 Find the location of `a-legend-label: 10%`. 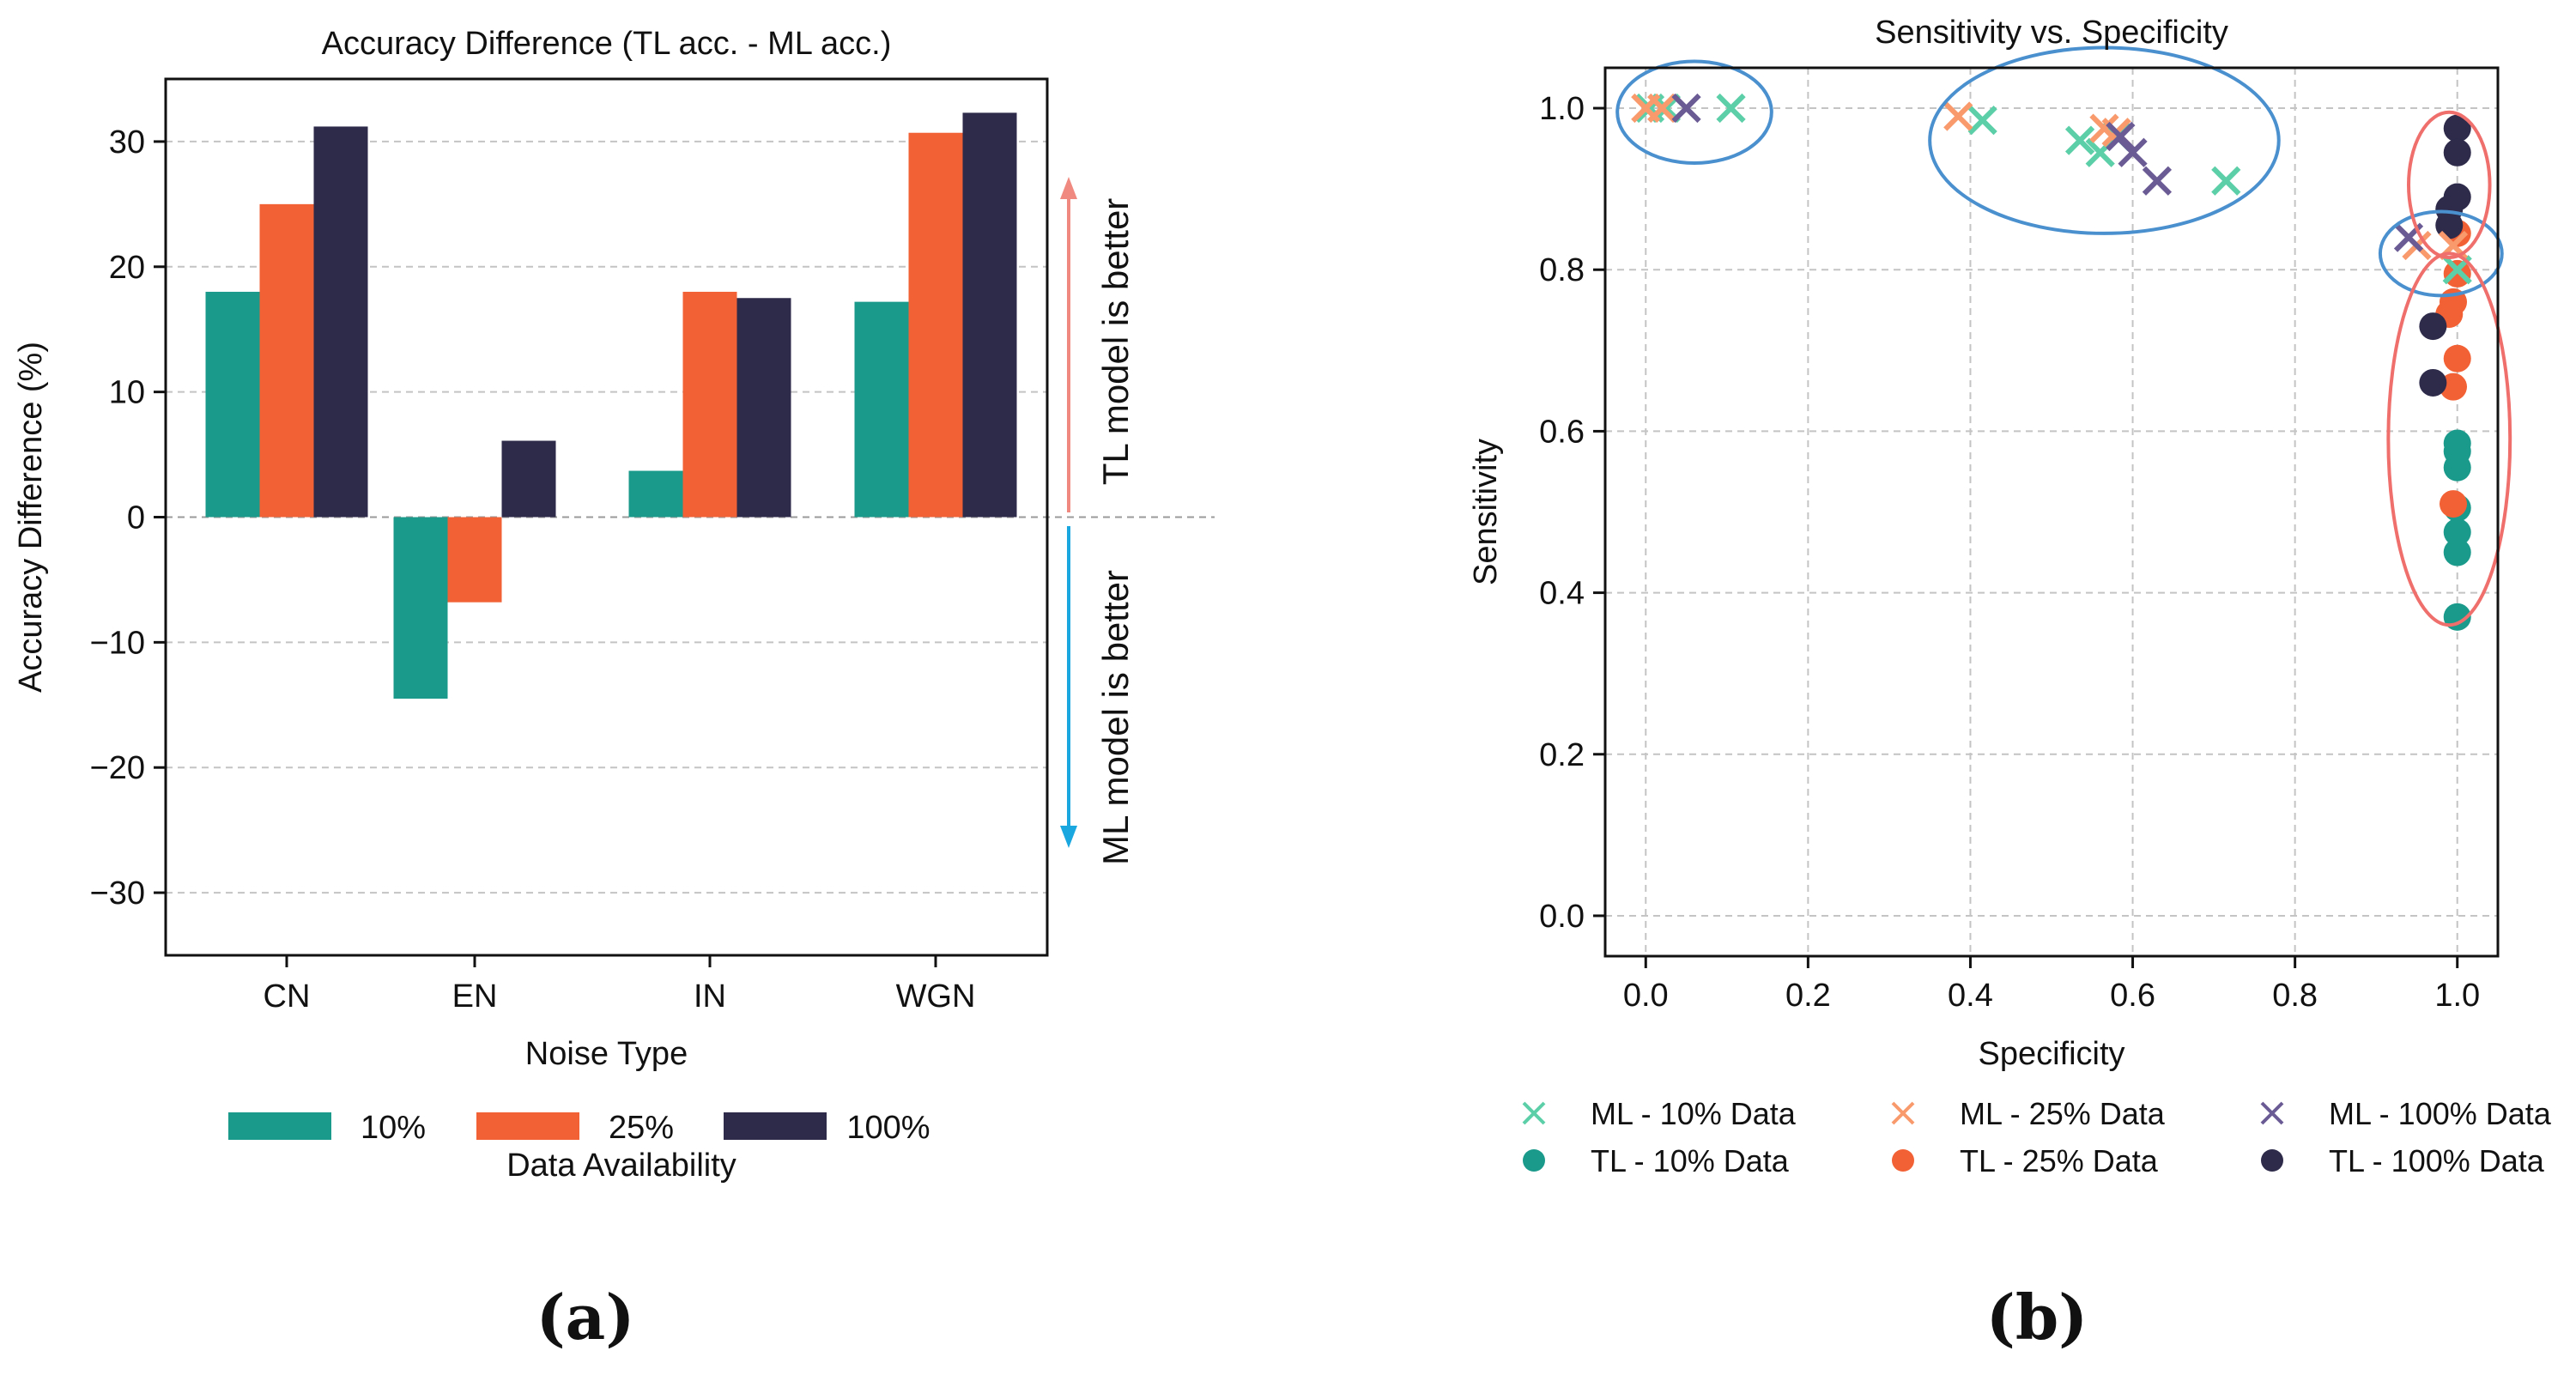

a-legend-label: 10% is located at coordinates (393, 1128).